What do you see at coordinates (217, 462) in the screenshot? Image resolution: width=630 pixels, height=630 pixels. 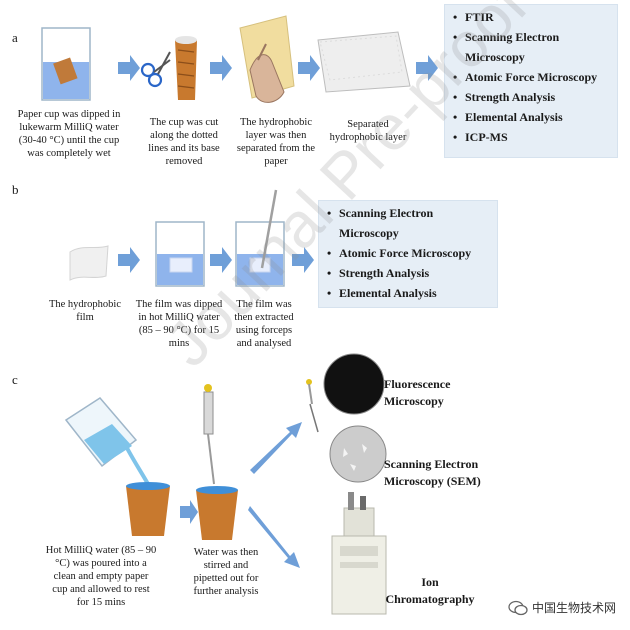 I see `pipette-and-cup-icon` at bounding box center [217, 462].